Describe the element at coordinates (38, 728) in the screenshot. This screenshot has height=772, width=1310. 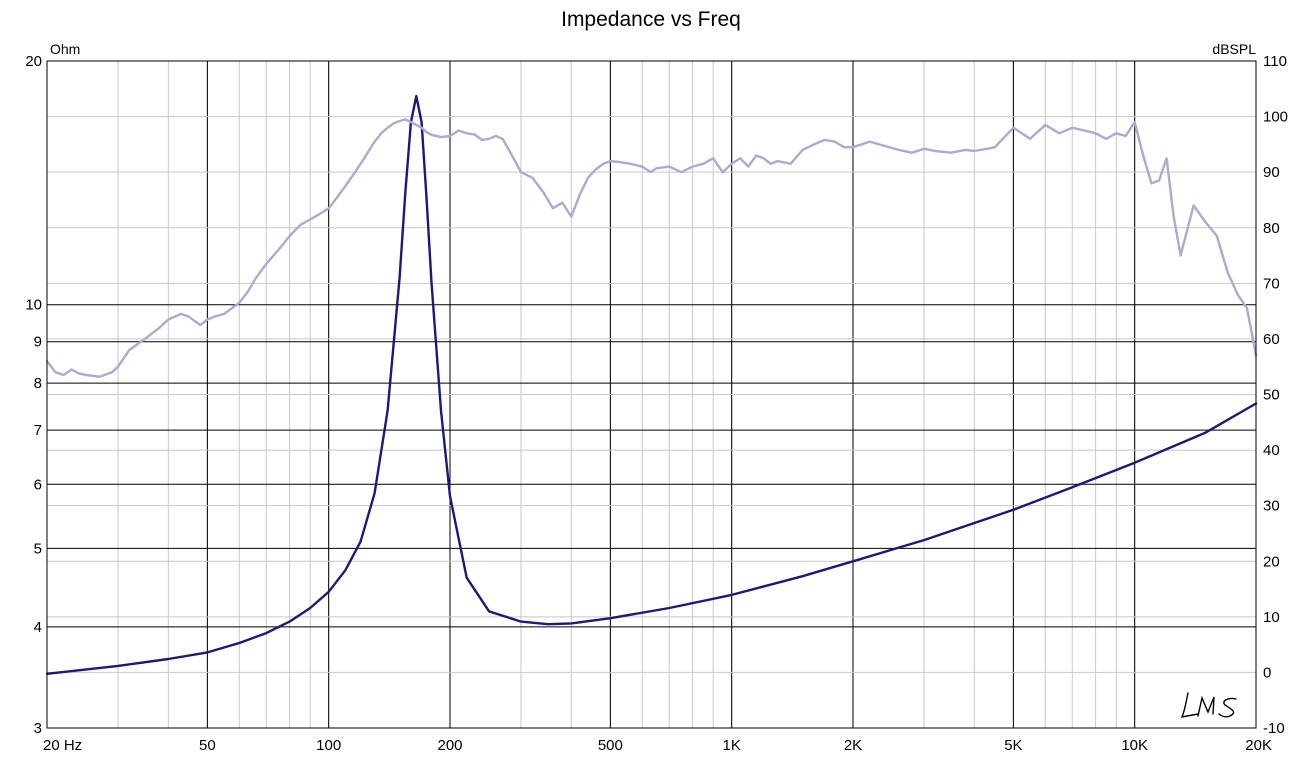
I see `y-left-tick-label: 3` at that location.